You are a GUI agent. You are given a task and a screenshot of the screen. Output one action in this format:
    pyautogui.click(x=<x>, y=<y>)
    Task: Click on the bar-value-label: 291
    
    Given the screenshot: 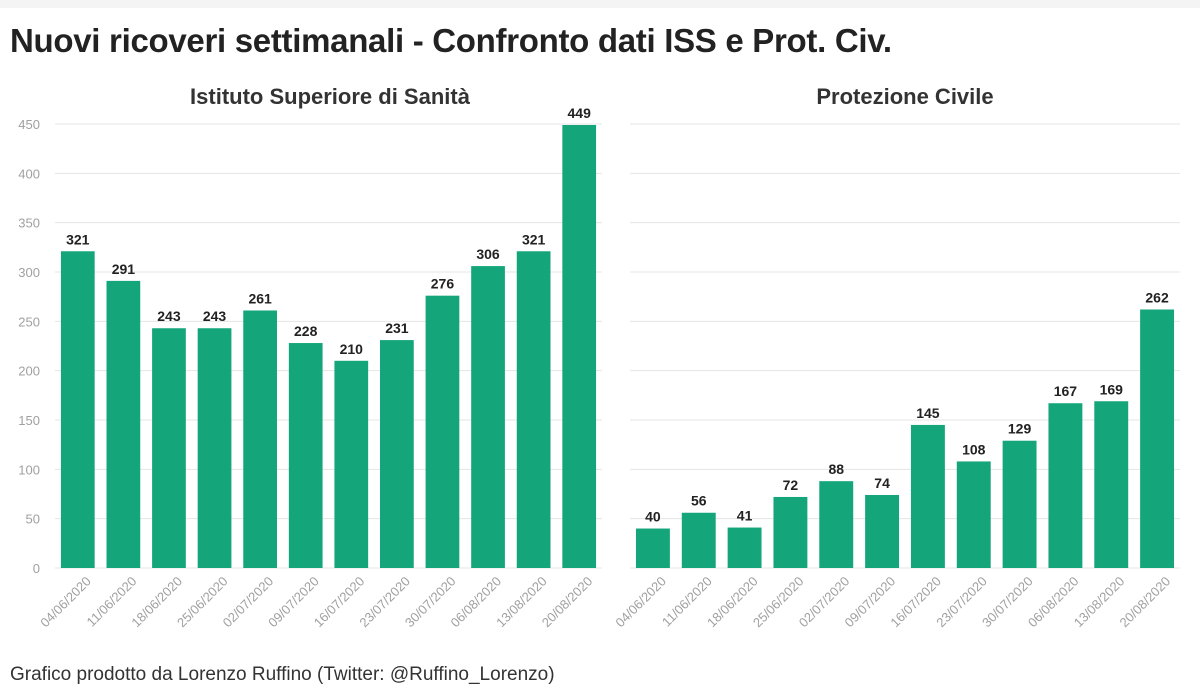 What is the action you would take?
    pyautogui.click(x=124, y=269)
    